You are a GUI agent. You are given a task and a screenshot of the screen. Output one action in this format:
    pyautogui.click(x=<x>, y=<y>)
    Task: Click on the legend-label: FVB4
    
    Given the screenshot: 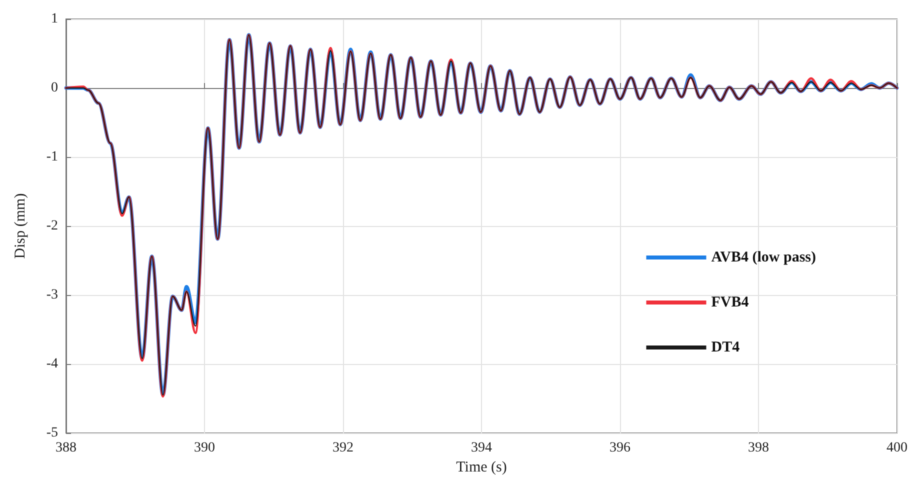 What is the action you would take?
    pyautogui.click(x=730, y=302)
    